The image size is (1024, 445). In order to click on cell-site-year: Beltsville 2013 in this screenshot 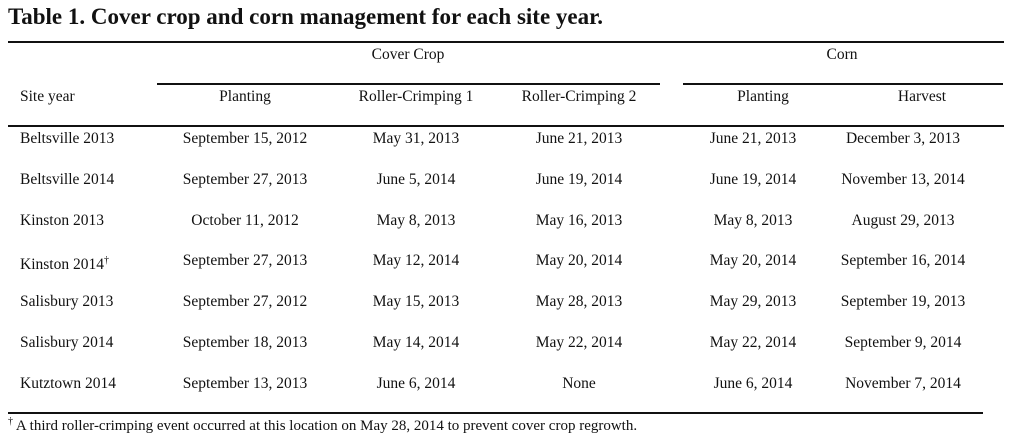, I will do `click(67, 139)`.